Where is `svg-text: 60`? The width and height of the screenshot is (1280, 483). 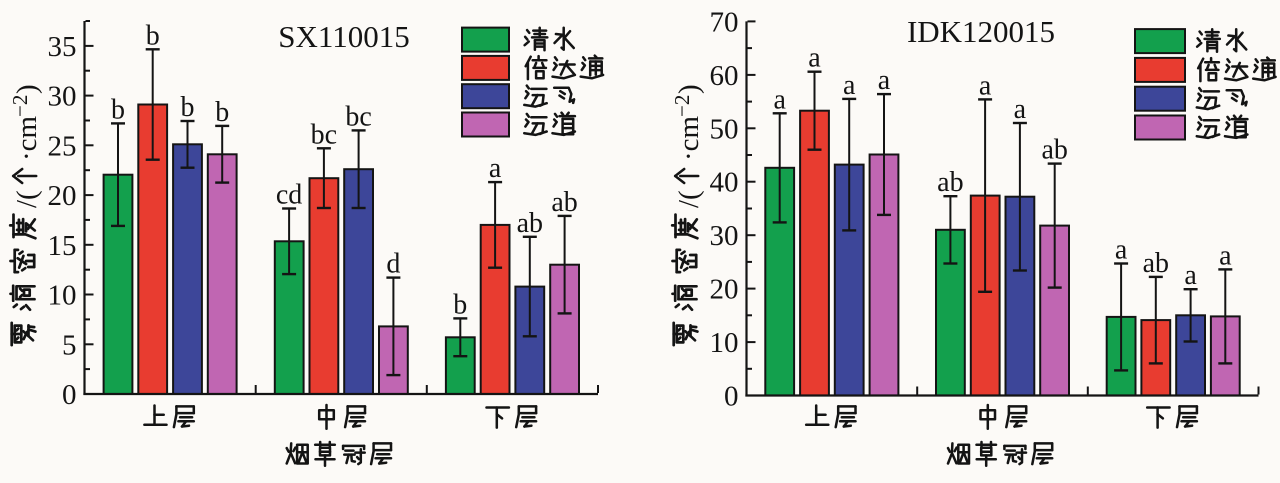 svg-text: 60 is located at coordinates (724, 76).